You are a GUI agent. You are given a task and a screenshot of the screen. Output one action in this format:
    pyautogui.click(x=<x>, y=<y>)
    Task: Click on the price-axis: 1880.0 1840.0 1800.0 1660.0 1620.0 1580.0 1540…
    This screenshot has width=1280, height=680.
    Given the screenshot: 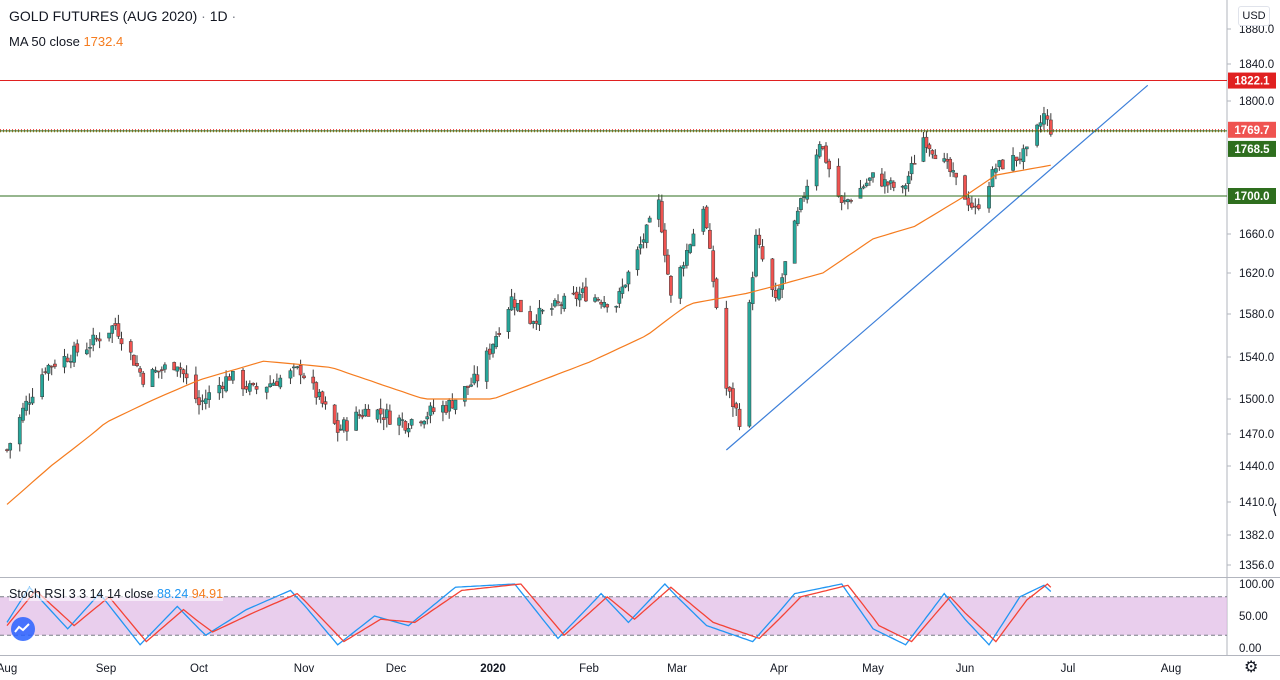 What is the action you would take?
    pyautogui.click(x=1250, y=298)
    